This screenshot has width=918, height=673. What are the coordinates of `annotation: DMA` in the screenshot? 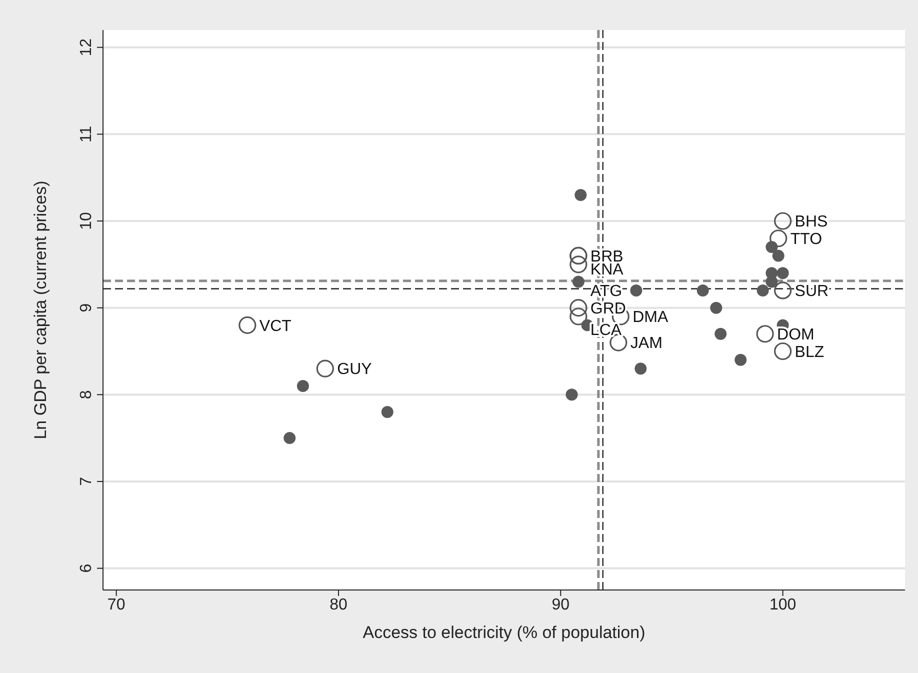 It's located at (650, 317).